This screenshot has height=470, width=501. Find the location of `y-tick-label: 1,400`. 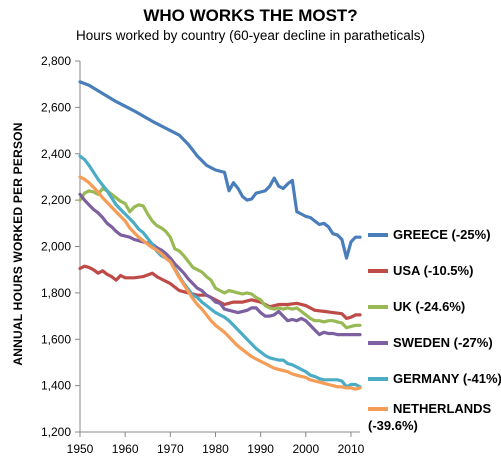

y-tick-label: 1,400 is located at coordinates (56, 386).